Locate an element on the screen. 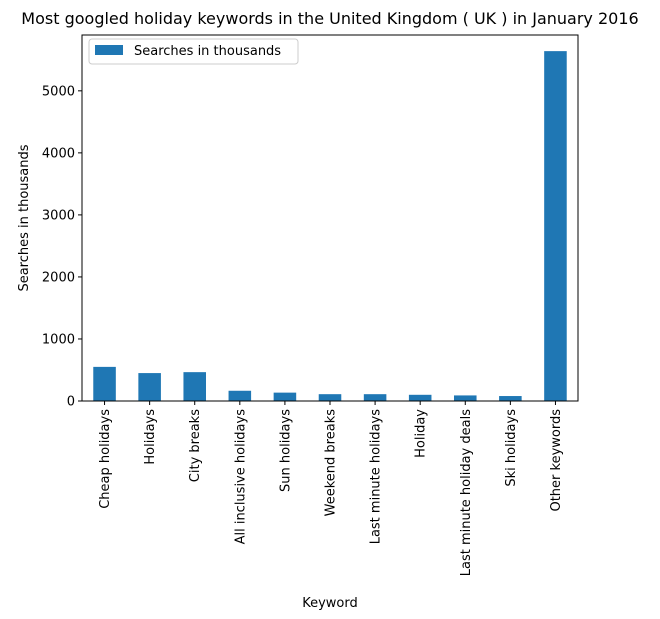 This screenshot has width=660, height=619. bar-cheap-holidays is located at coordinates (104, 383).